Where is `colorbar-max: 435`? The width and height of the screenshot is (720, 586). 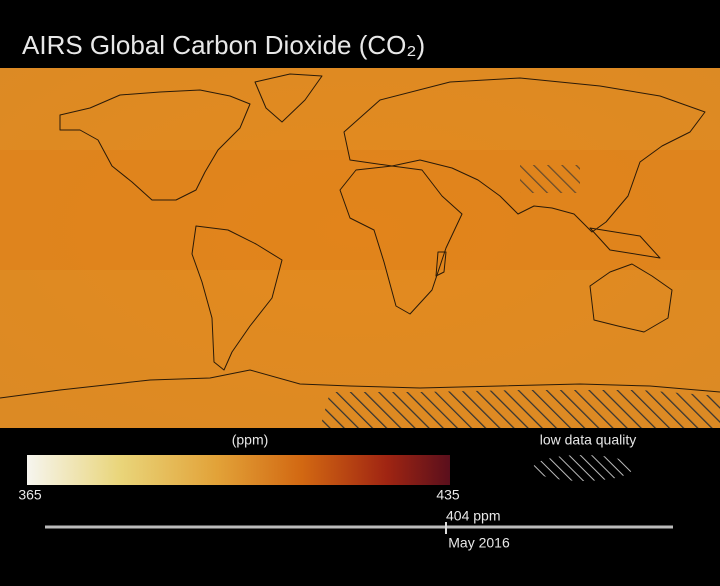 colorbar-max: 435 is located at coordinates (448, 495).